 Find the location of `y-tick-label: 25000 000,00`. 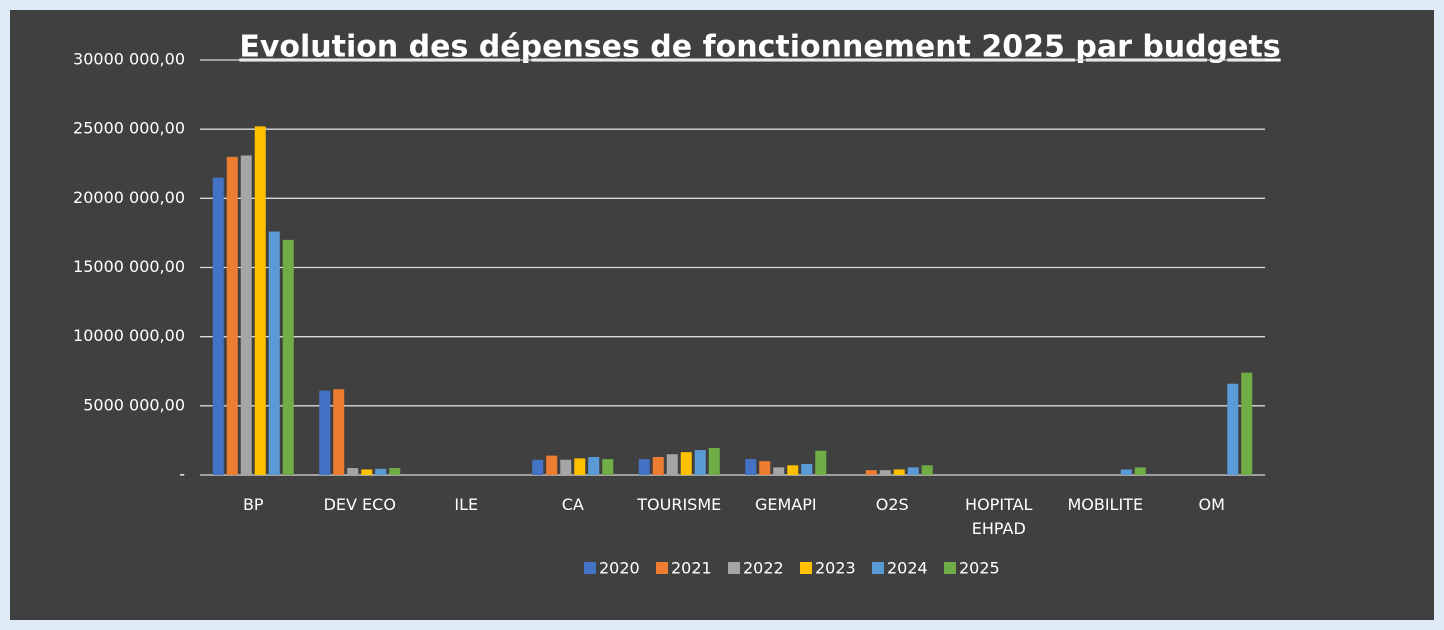

y-tick-label: 25000 000,00 is located at coordinates (129, 128).